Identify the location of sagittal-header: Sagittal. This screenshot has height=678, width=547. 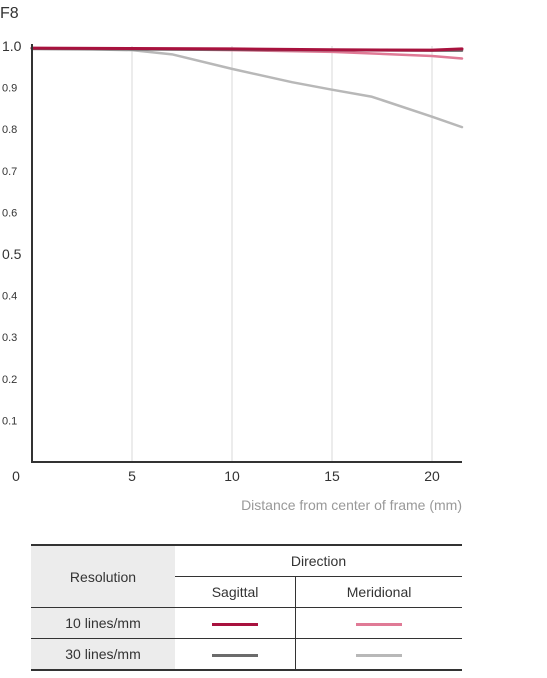
(236, 592).